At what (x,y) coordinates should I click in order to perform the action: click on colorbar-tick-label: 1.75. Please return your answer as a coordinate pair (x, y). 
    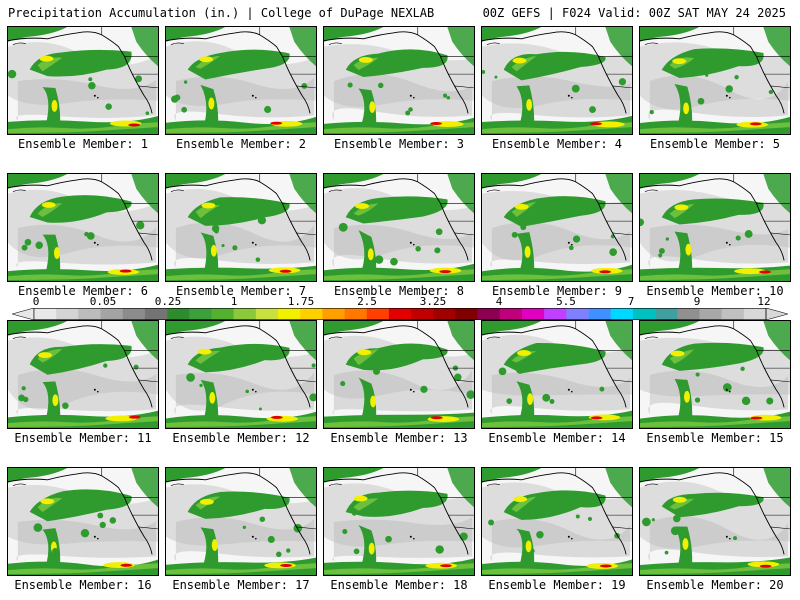
    Looking at the image, I should click on (301, 301).